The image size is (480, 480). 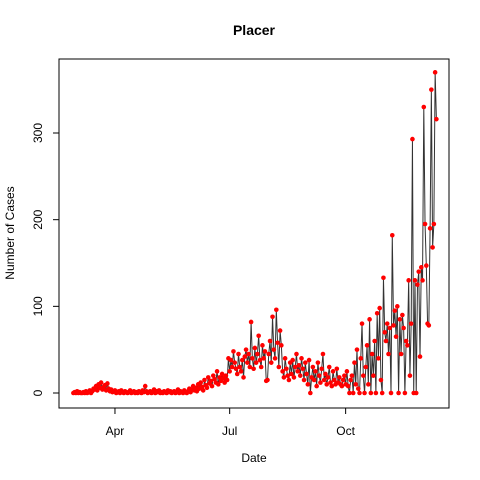 What do you see at coordinates (254, 458) in the screenshot?
I see `x-axis-label: Date` at bounding box center [254, 458].